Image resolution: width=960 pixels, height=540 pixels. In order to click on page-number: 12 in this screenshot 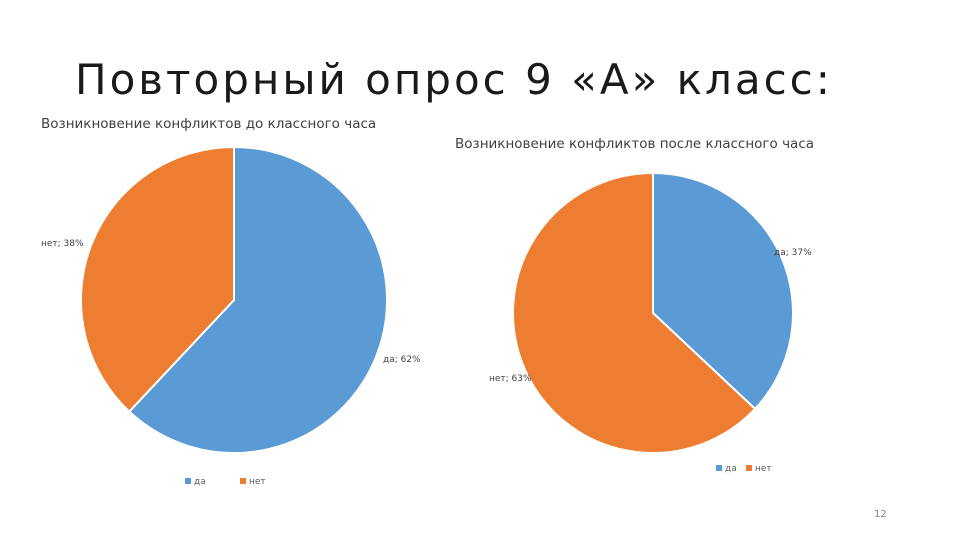, I will do `click(880, 514)`.